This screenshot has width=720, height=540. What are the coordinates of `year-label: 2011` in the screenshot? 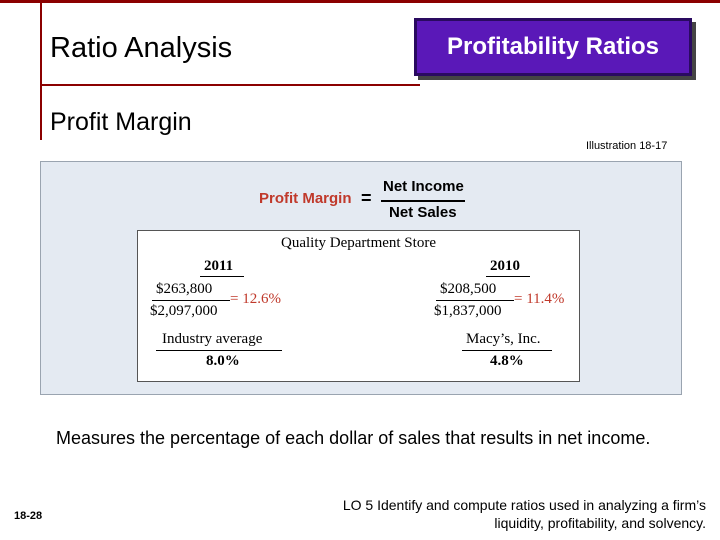 It's located at (219, 266).